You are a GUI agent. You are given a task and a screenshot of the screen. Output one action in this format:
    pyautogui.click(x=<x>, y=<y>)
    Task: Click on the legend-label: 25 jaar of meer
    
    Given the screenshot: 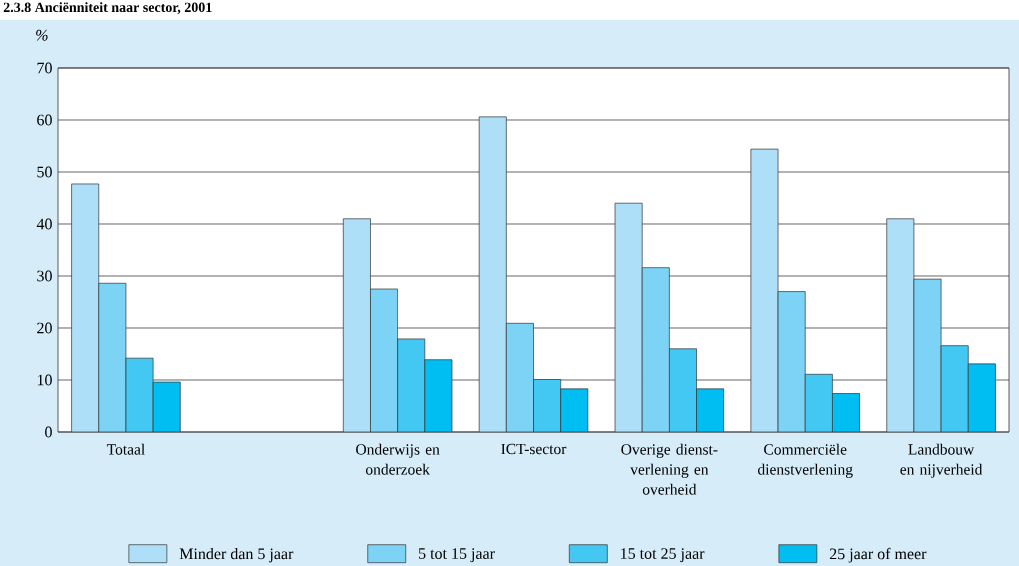 What is the action you would take?
    pyautogui.click(x=878, y=555)
    